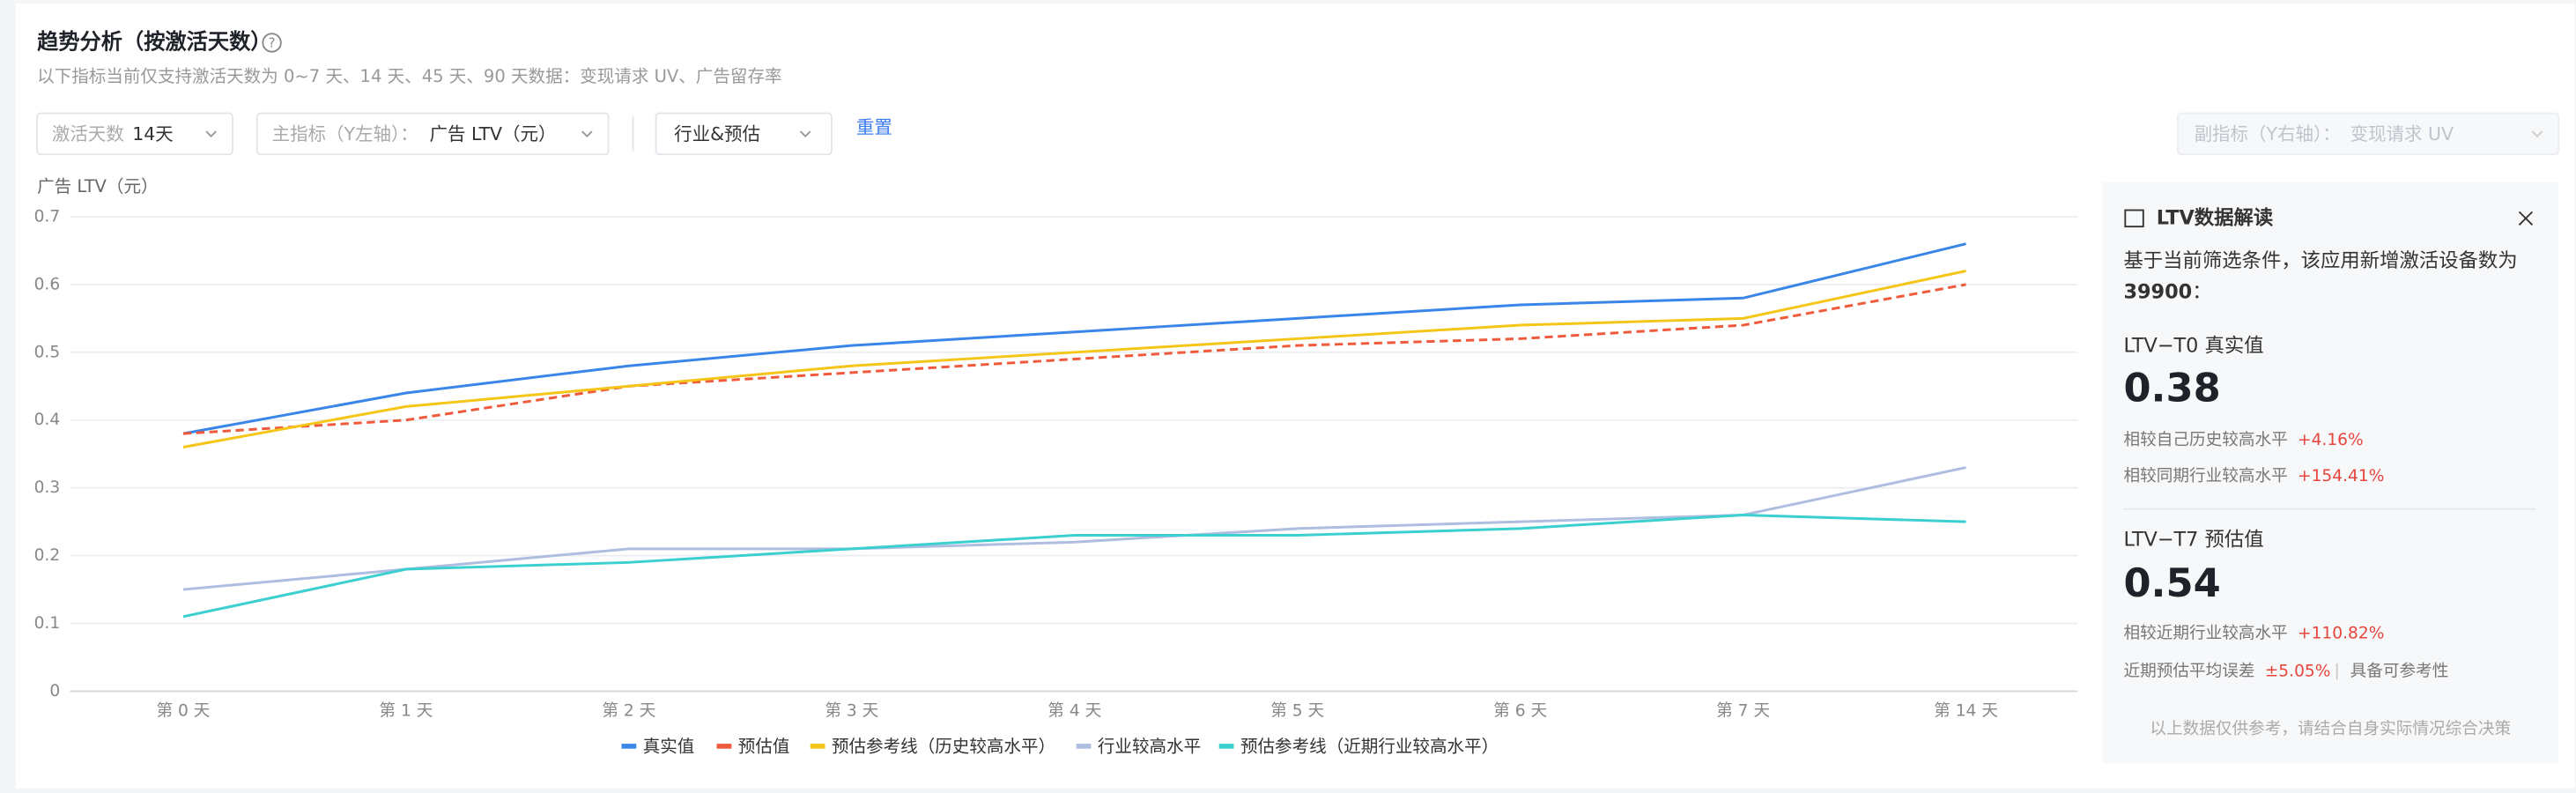 The width and height of the screenshot is (2576, 793). What do you see at coordinates (2193, 540) in the screenshot?
I see `section-title: LTV−T7 预估值` at bounding box center [2193, 540].